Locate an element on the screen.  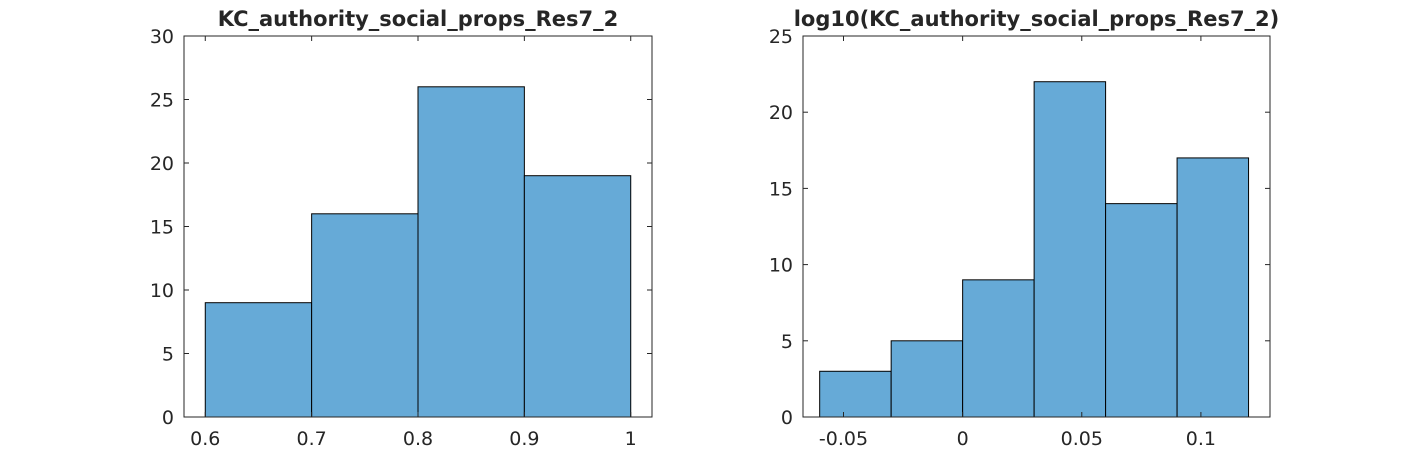
x-tick-label: 0.7 is located at coordinates (312, 439).